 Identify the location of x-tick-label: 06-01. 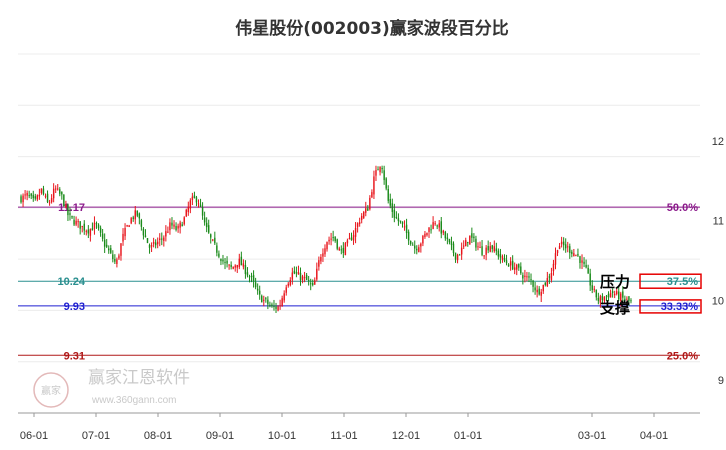
(34, 436).